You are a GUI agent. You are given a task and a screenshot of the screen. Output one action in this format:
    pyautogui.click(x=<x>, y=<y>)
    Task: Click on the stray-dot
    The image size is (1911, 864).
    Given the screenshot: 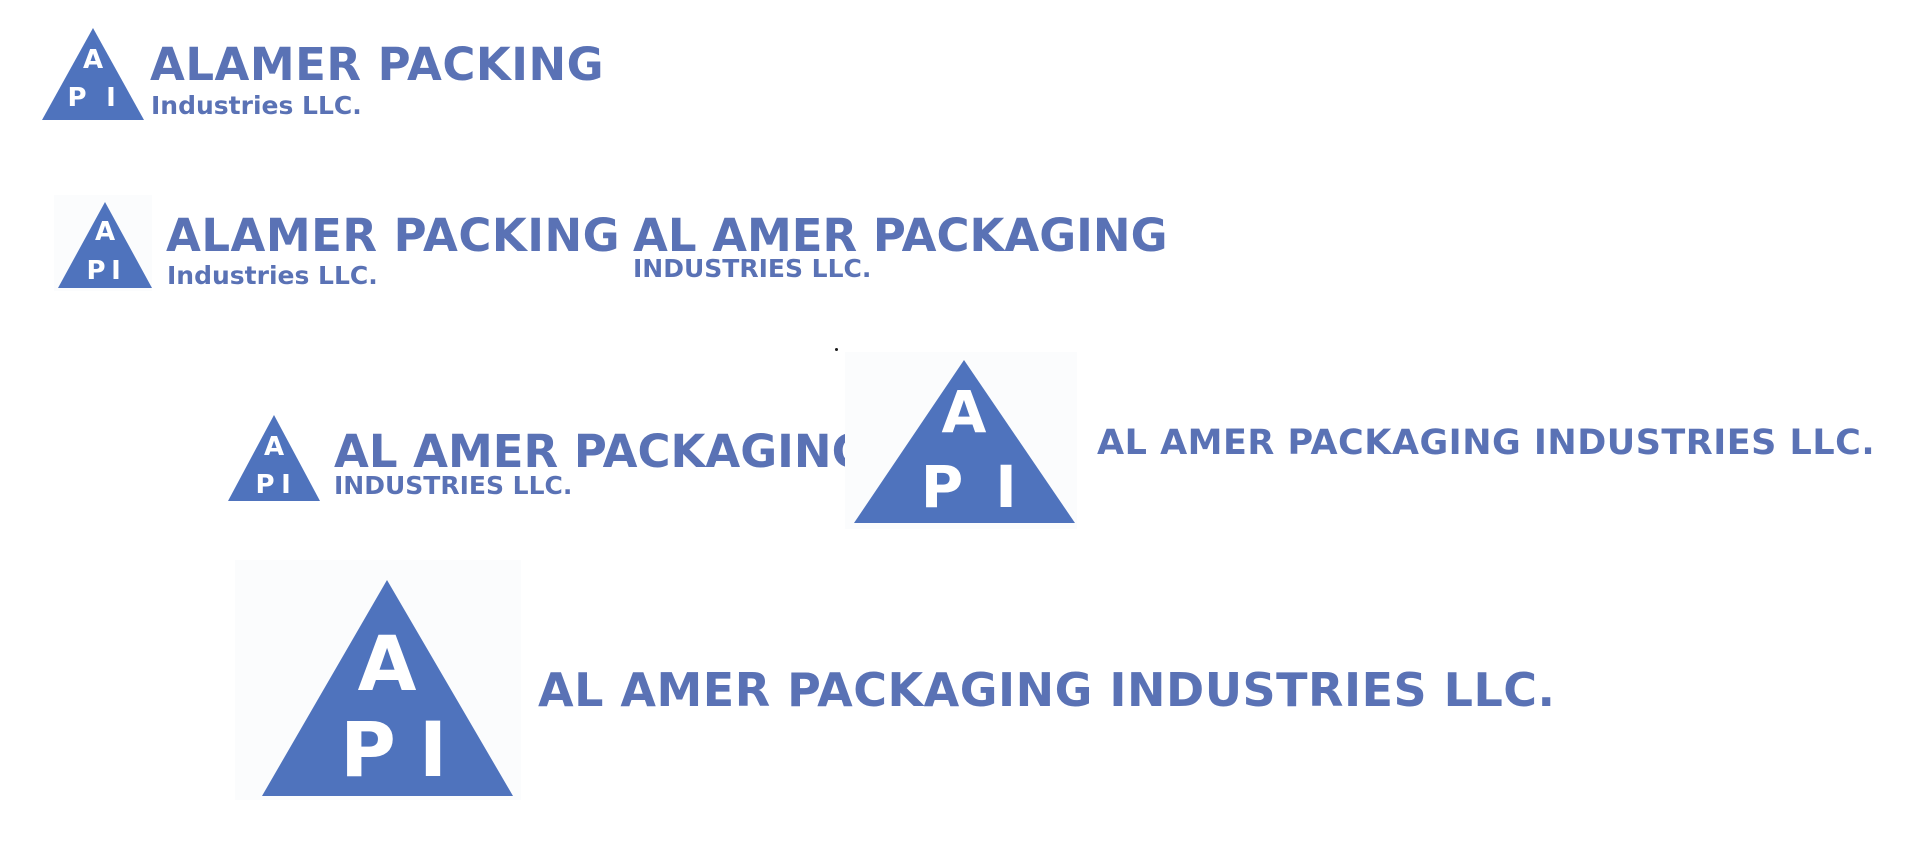 What is the action you would take?
    pyautogui.click(x=836, y=349)
    